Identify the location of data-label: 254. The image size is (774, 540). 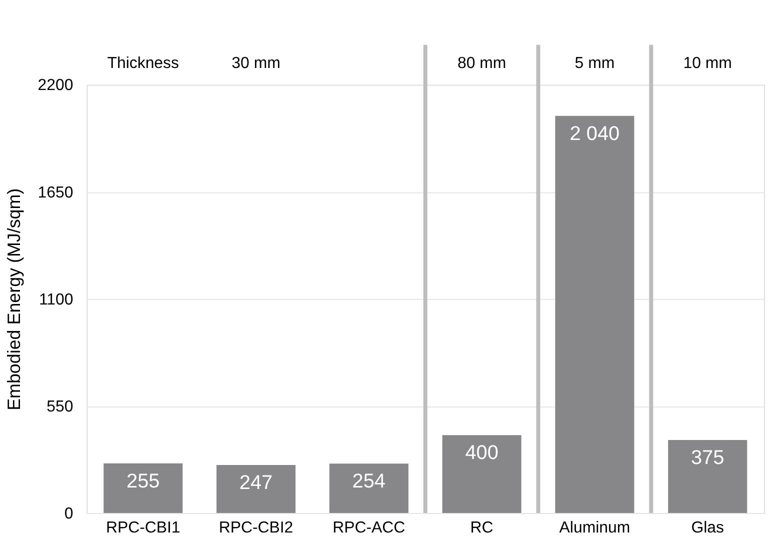
(369, 481).